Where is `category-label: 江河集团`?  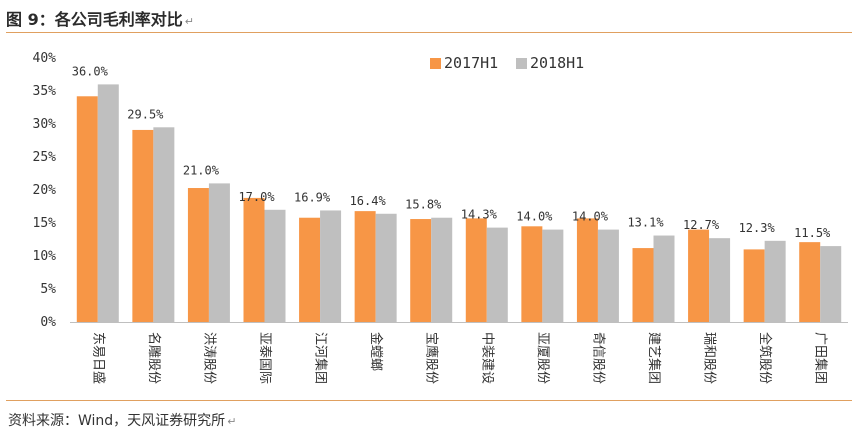 category-label: 江河集团 is located at coordinates (321, 358).